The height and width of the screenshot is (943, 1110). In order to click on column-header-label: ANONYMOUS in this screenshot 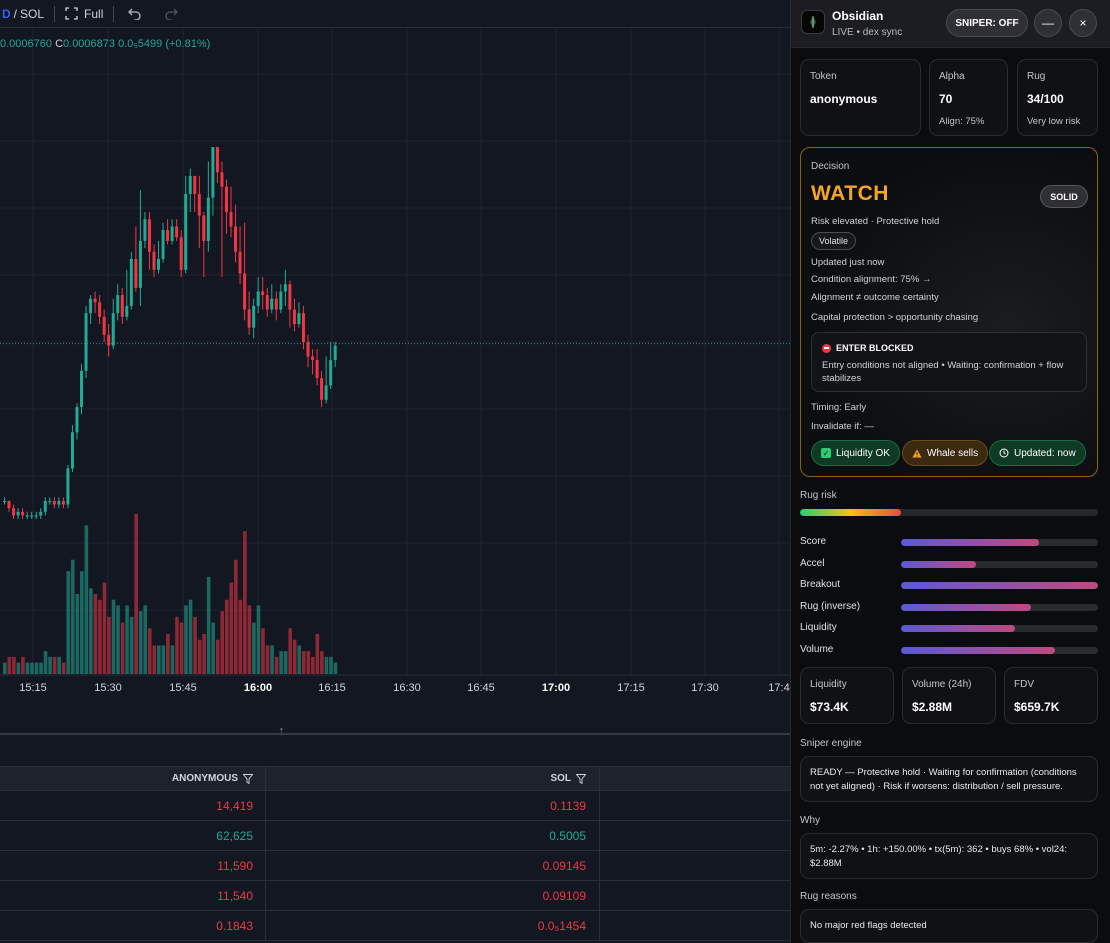, I will do `click(204, 778)`.